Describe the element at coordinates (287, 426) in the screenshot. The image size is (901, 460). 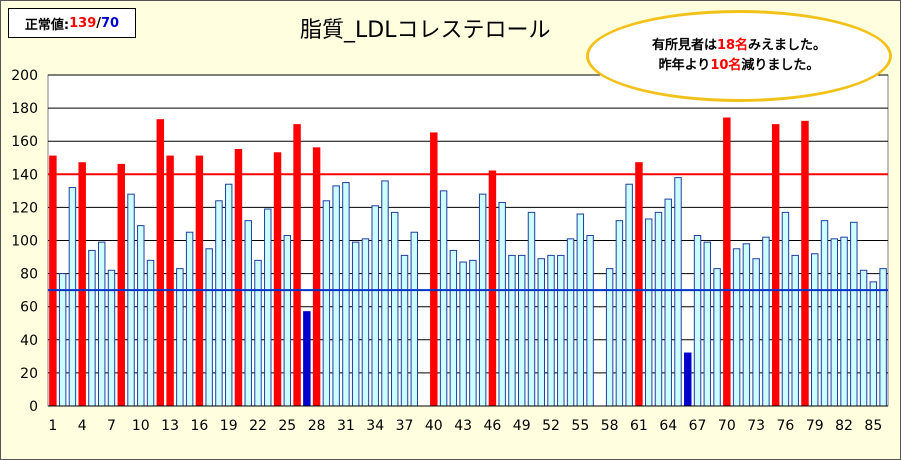
I see `x-tick-label: 25` at that location.